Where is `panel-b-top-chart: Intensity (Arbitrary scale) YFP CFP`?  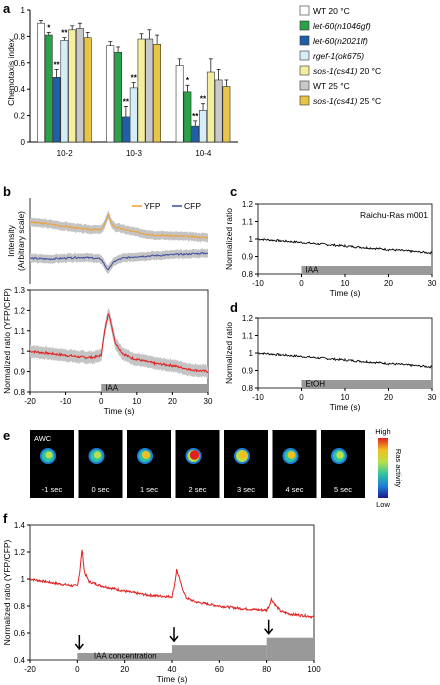 panel-b-top-chart: Intensity (Arbitrary scale) YFP CFP is located at coordinates (107, 241).